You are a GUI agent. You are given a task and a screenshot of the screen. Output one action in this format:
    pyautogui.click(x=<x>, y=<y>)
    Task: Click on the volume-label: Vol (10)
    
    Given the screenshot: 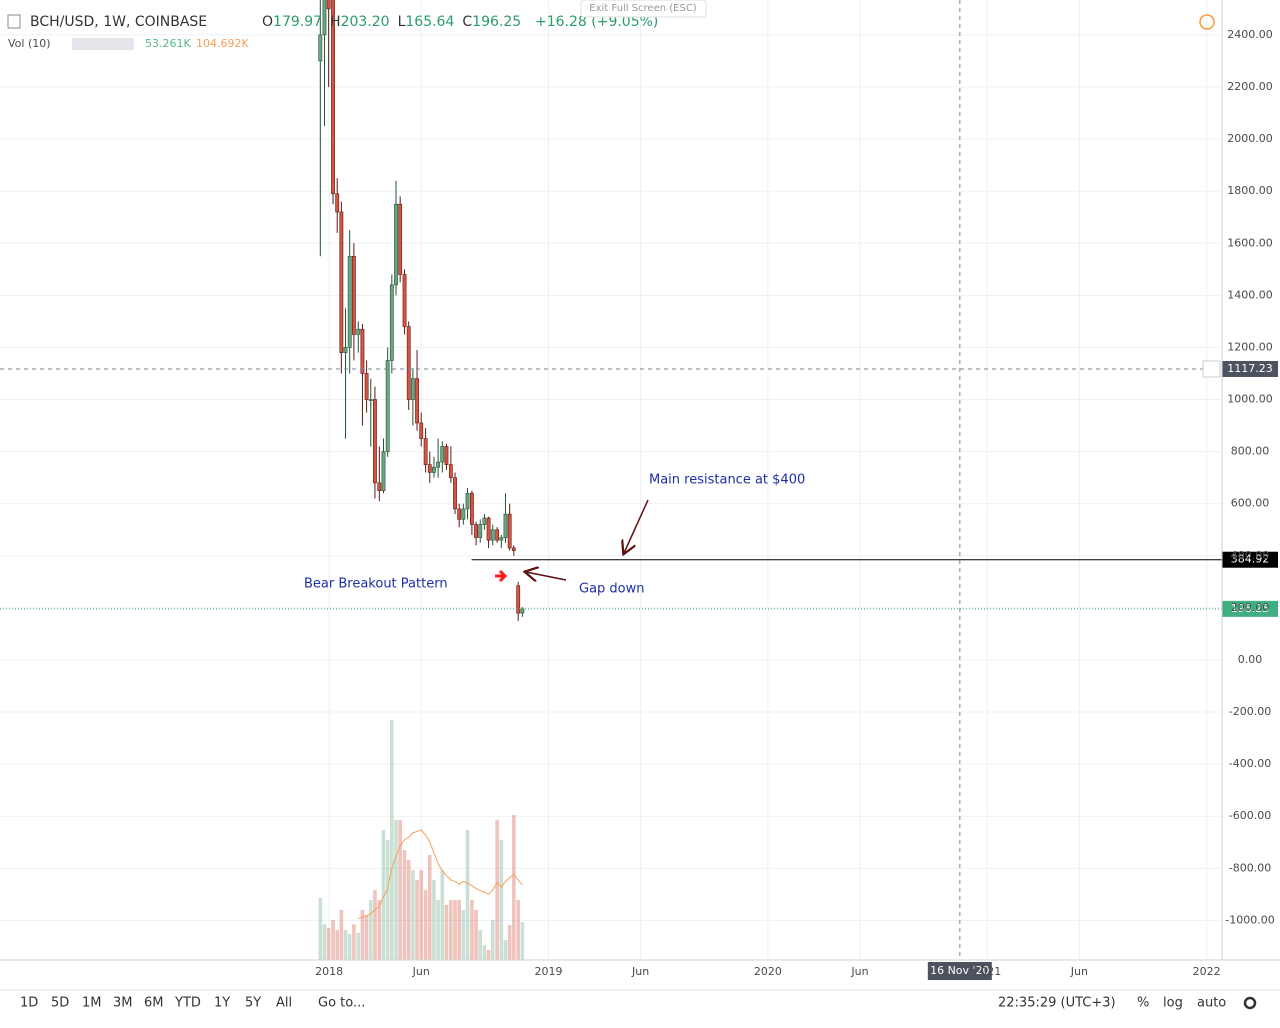 What is the action you would take?
    pyautogui.click(x=29, y=43)
    